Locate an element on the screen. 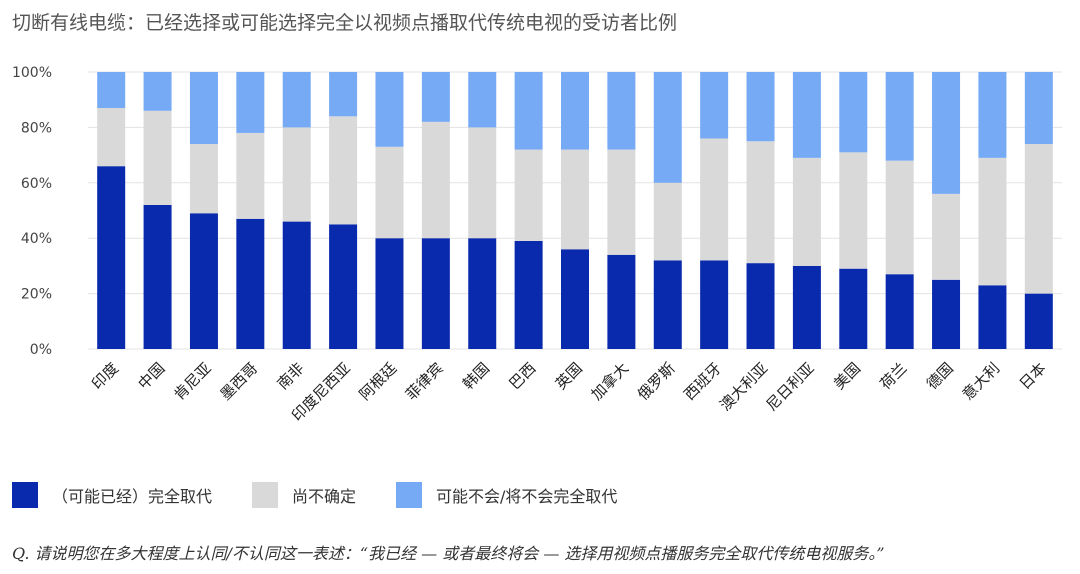 The image size is (1080, 574). legend-item-unsure: 尚不确定 is located at coordinates (304, 495).